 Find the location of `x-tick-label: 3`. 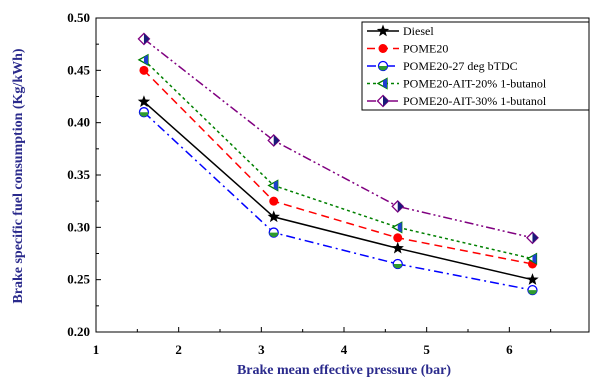

x-tick-label: 3 is located at coordinates (261, 349).